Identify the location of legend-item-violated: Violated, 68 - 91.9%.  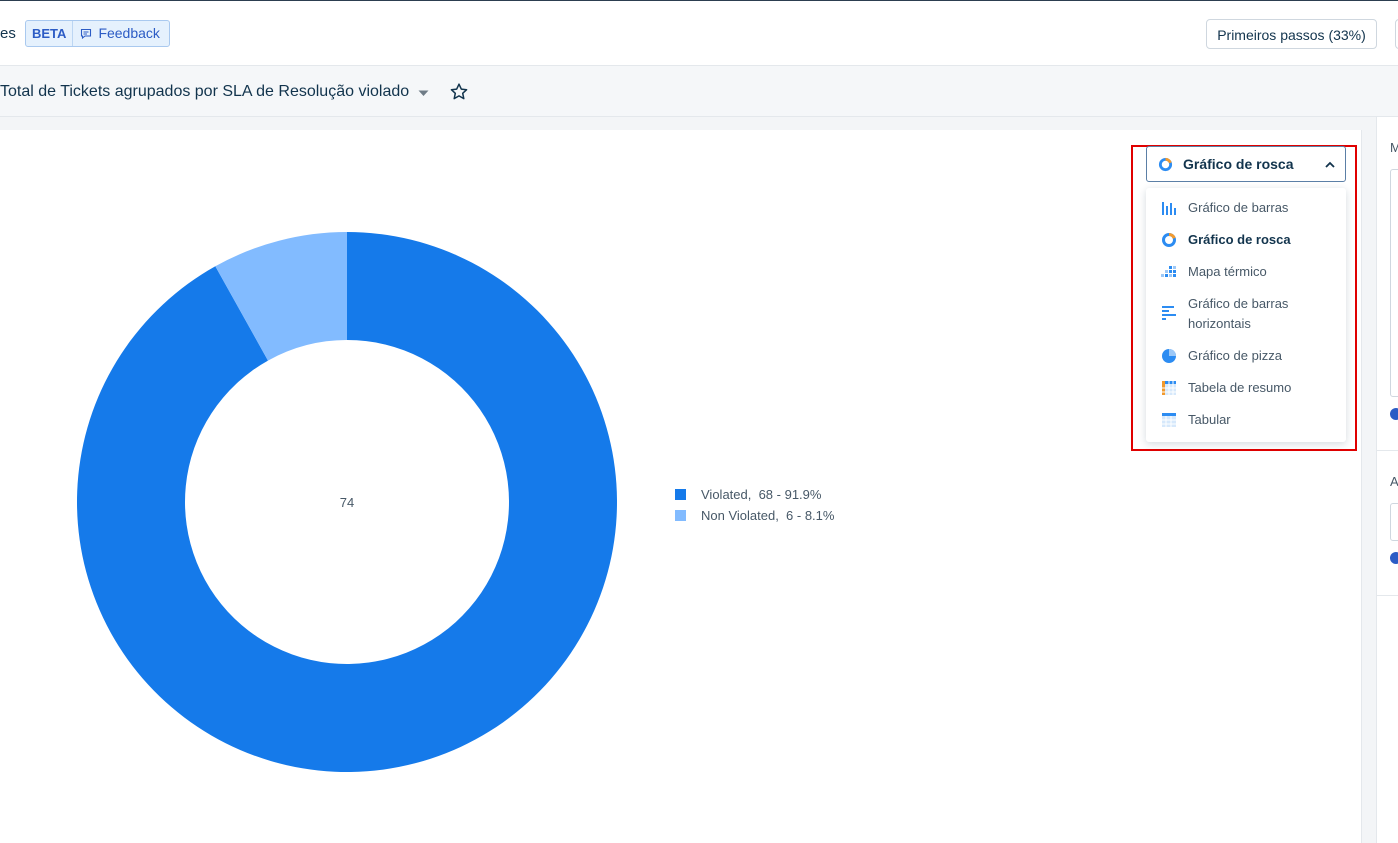
(754, 494).